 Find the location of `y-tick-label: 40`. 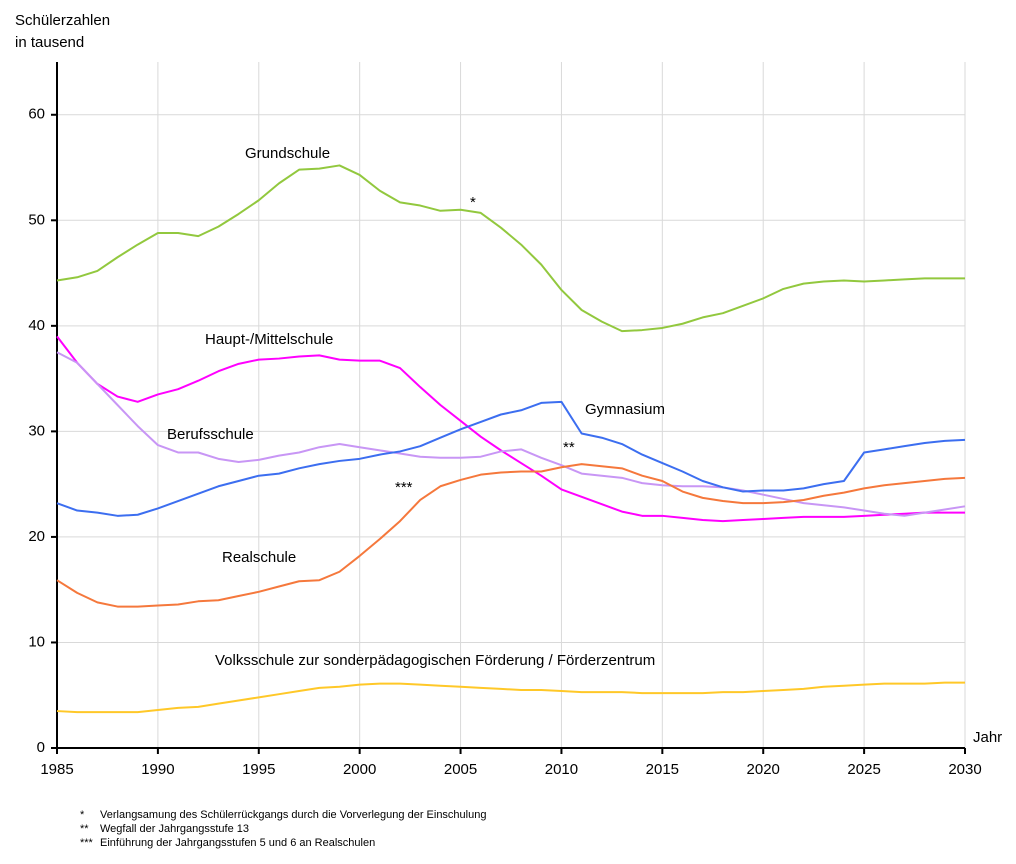

y-tick-label: 40 is located at coordinates (36, 325).